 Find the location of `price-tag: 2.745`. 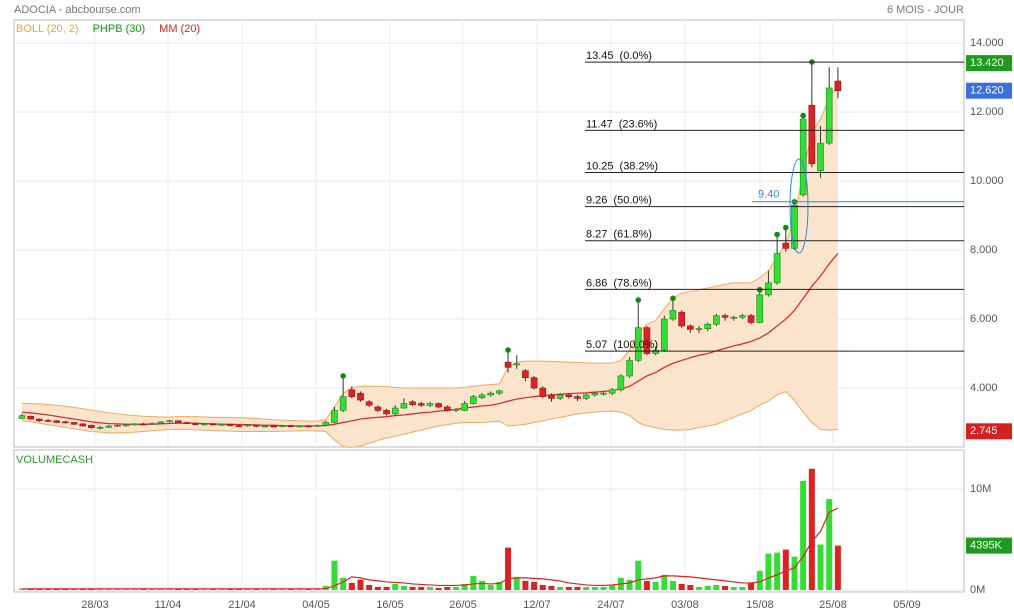

price-tag: 2.745 is located at coordinates (984, 431).